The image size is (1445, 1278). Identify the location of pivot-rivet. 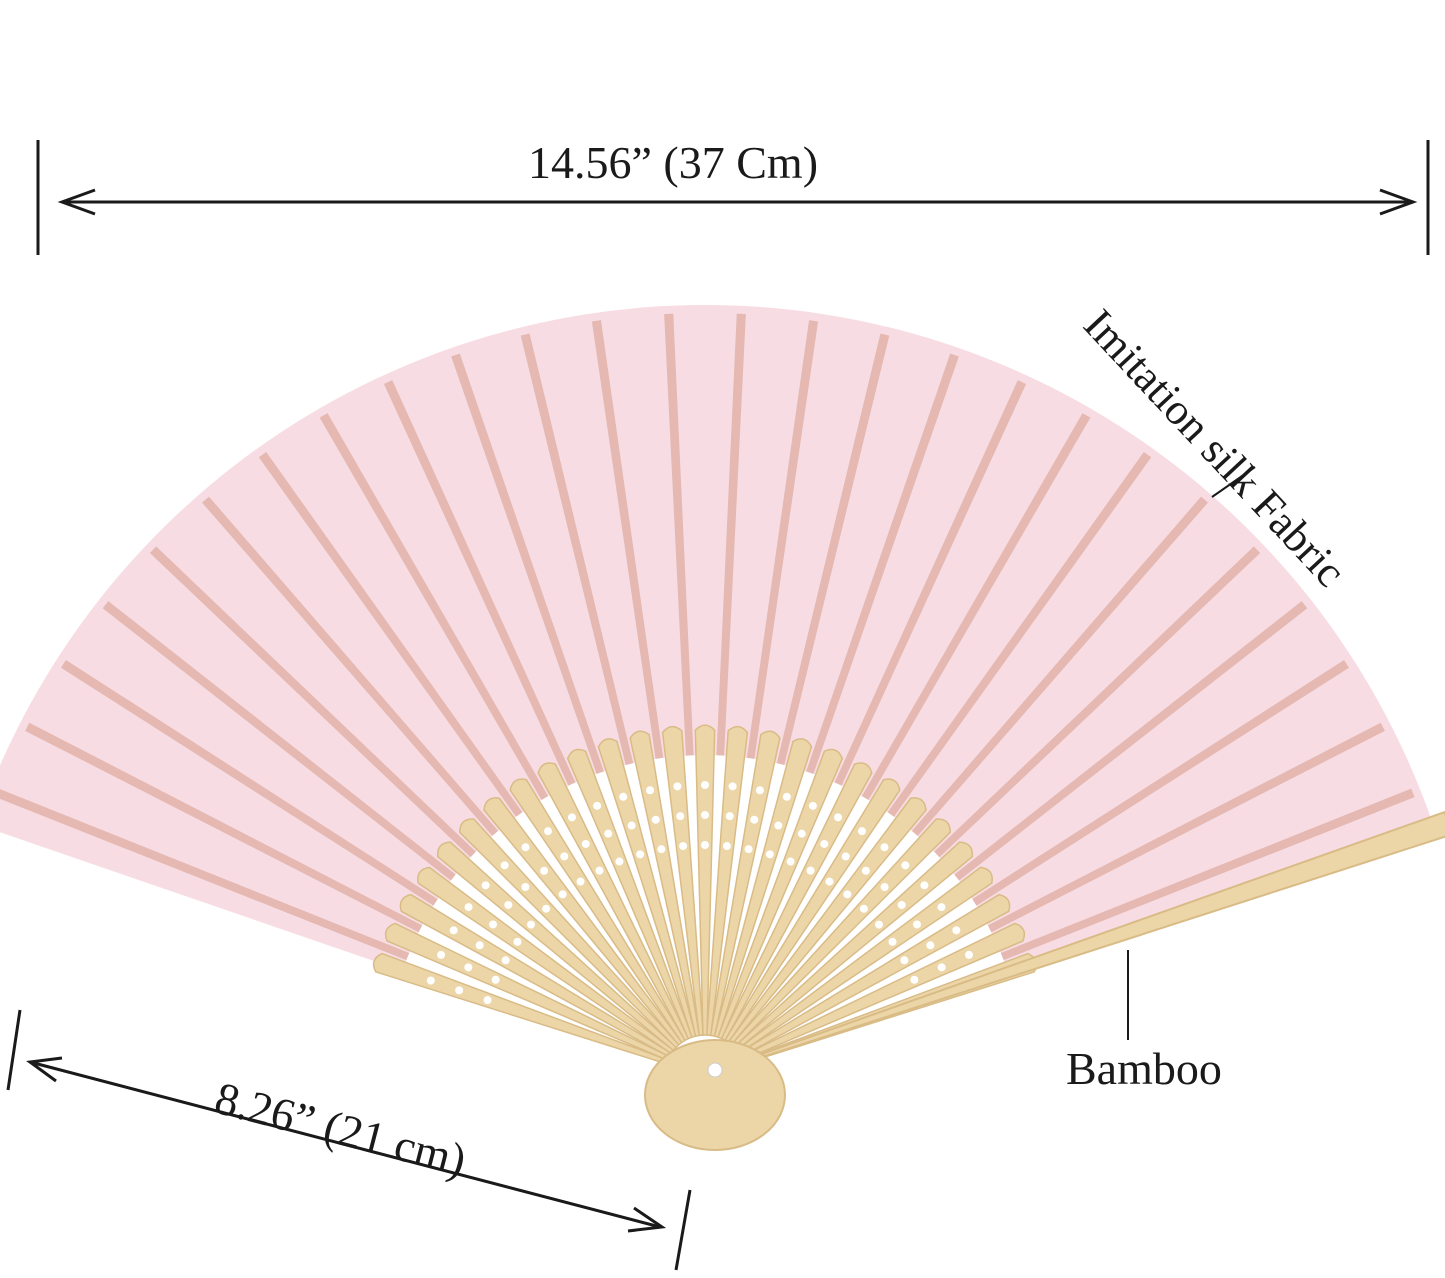
(715, 1070).